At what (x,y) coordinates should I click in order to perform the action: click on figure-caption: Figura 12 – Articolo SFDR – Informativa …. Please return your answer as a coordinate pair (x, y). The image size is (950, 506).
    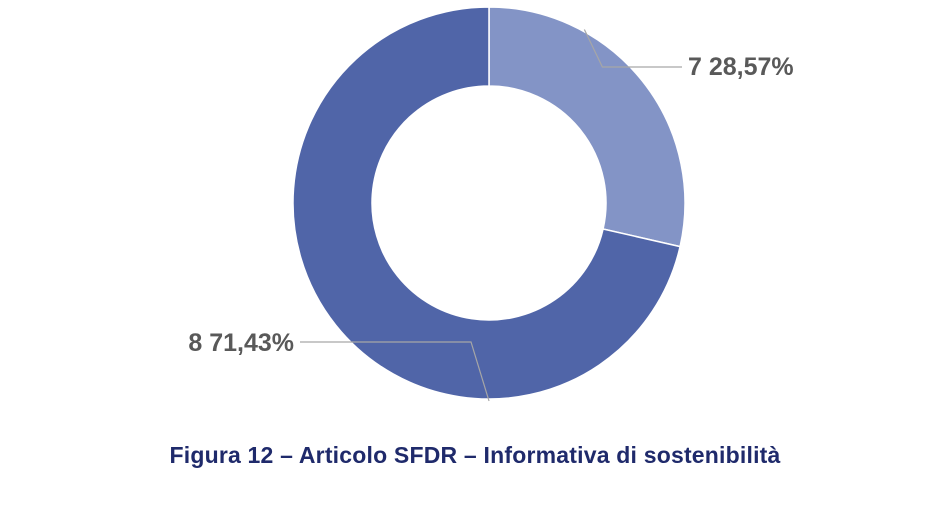
    Looking at the image, I should click on (475, 455).